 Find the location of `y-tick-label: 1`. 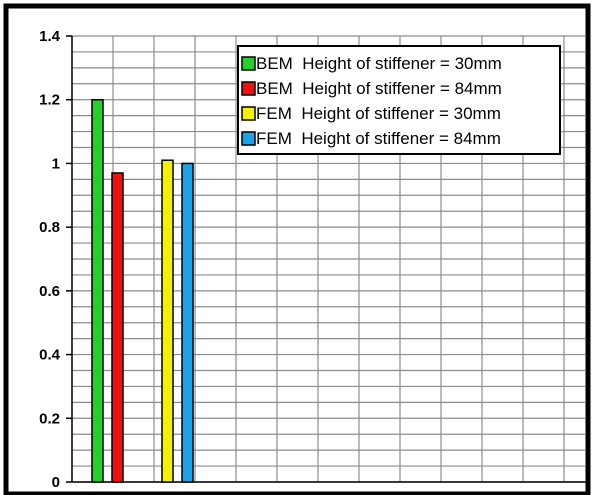

y-tick-label: 1 is located at coordinates (56, 163).